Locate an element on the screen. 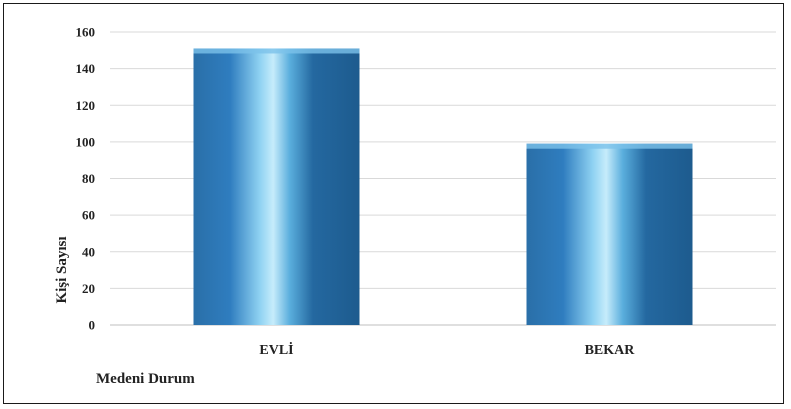 The height and width of the screenshot is (409, 791). bar-evli̇ is located at coordinates (276, 186).